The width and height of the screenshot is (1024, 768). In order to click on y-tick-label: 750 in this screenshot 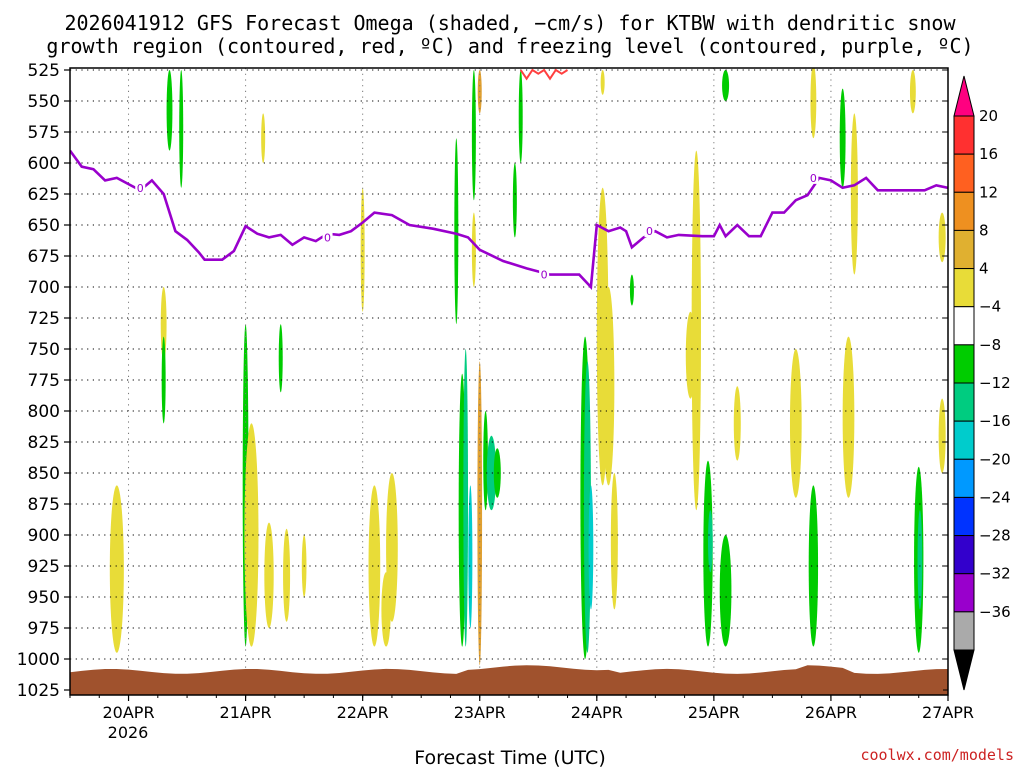, I will do `click(44, 350)`.